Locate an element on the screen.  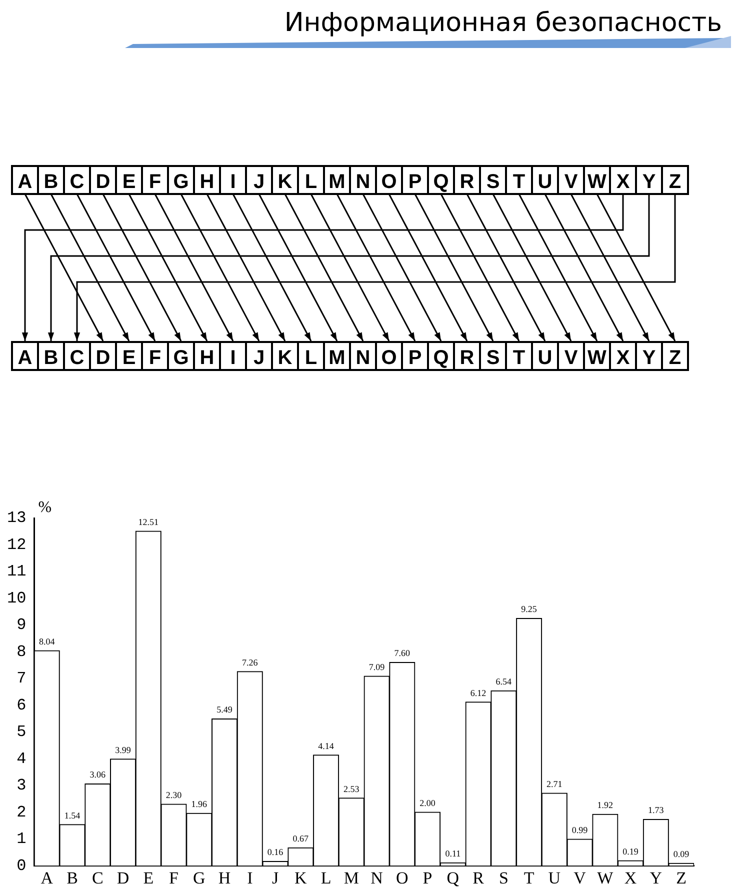
y-axis-title: % is located at coordinates (45, 507).